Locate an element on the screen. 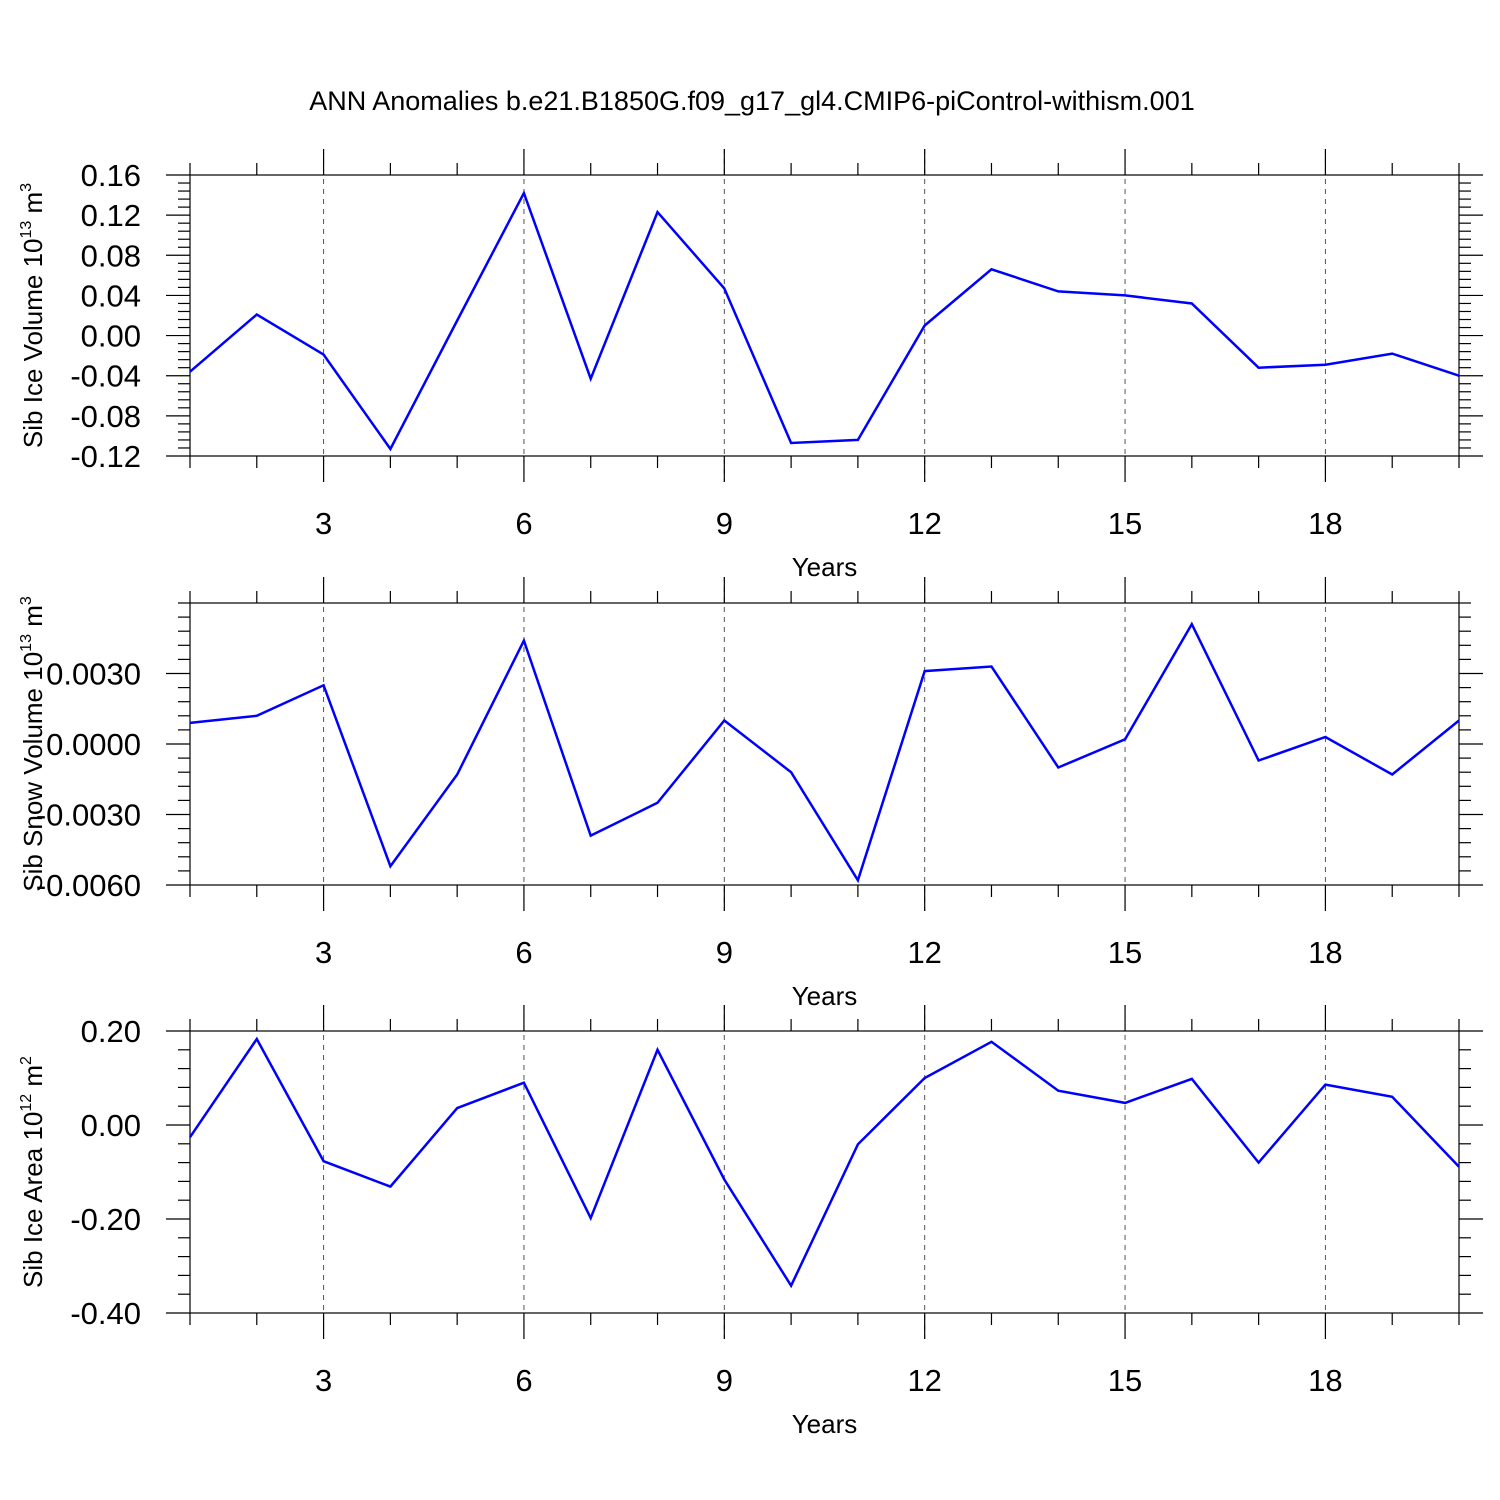 Image resolution: width=1500 pixels, height=1500 pixels. y-tick-label: 0.0000 is located at coordinates (93, 744).